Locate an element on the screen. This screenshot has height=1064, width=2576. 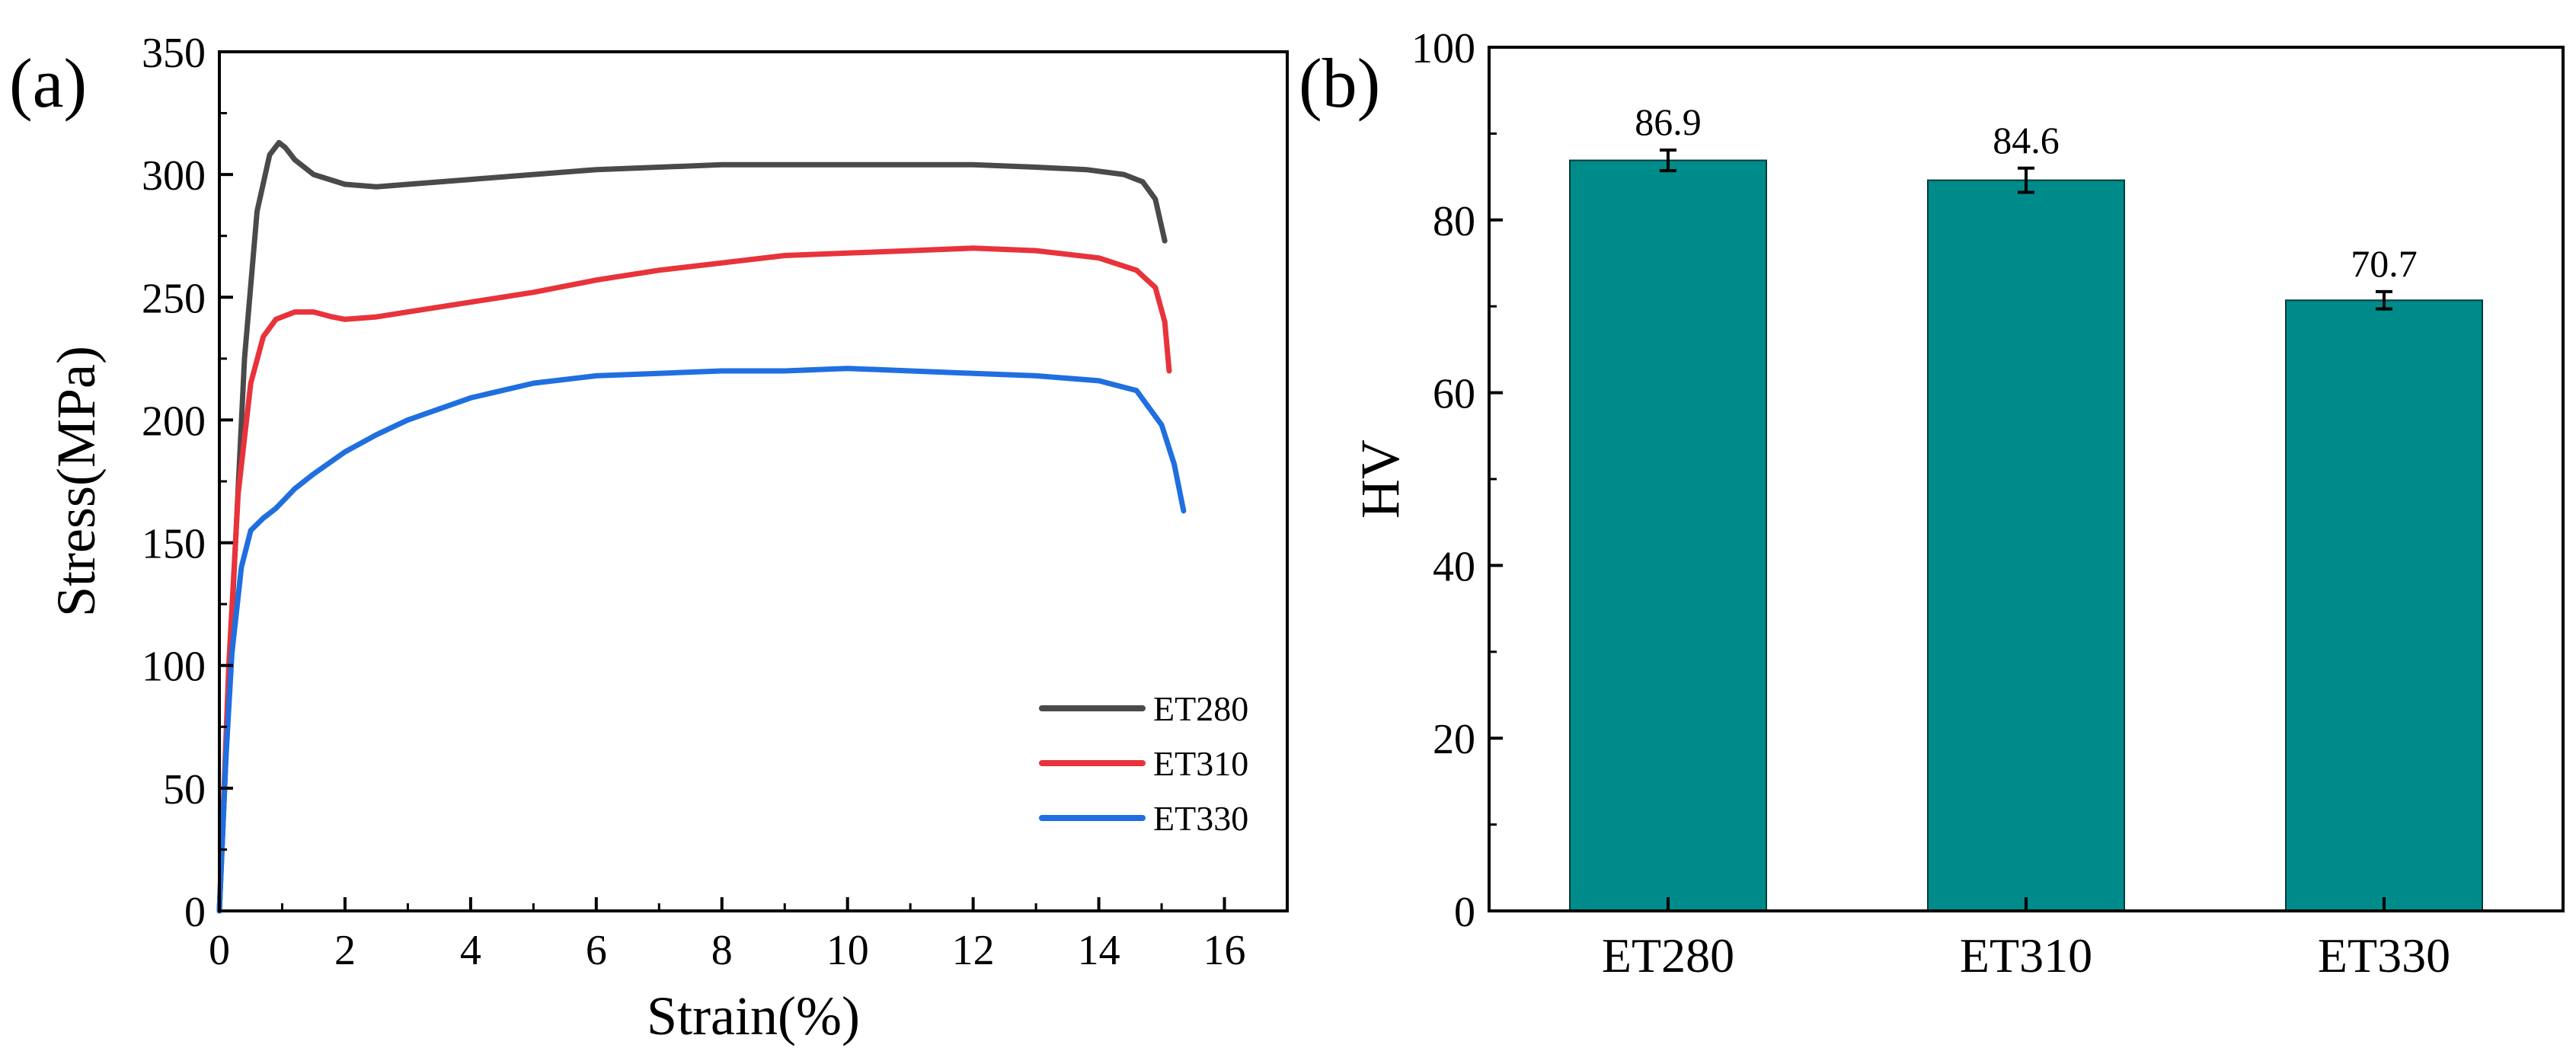
bar-et310 is located at coordinates (2026, 545).